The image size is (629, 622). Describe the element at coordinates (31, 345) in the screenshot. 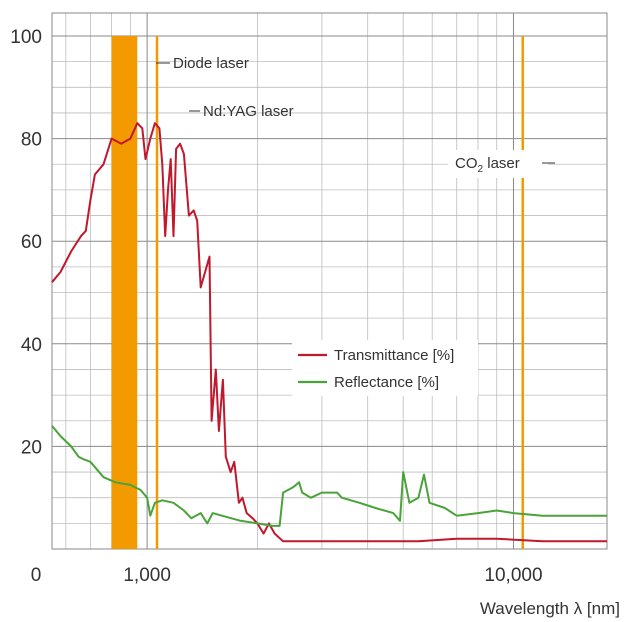

I see `y-tick-label: 40` at that location.